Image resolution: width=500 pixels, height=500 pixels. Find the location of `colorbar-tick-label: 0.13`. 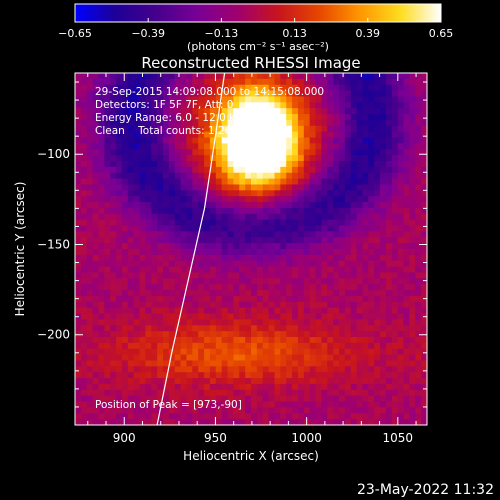

colorbar-tick-label: 0.13 is located at coordinates (294, 33).